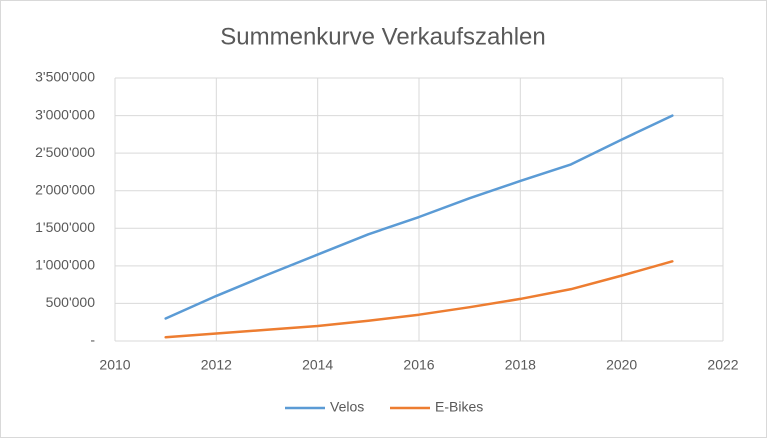 This screenshot has width=767, height=438. I want to click on line-series, so click(419, 299).